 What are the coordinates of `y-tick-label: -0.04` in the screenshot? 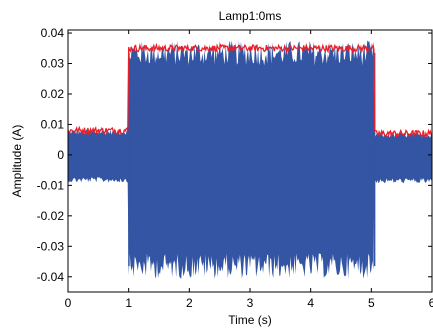 It's located at (51, 277).